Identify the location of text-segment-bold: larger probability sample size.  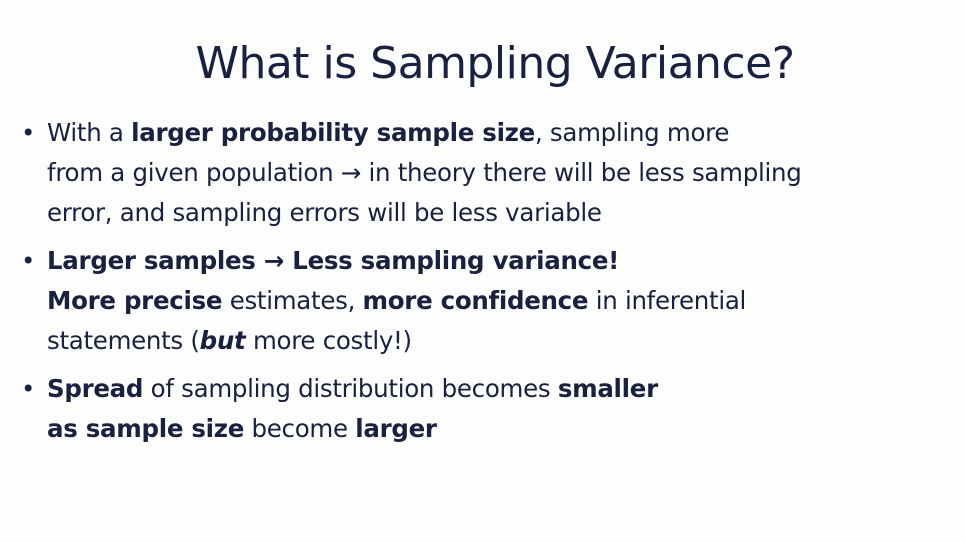
(333, 132).